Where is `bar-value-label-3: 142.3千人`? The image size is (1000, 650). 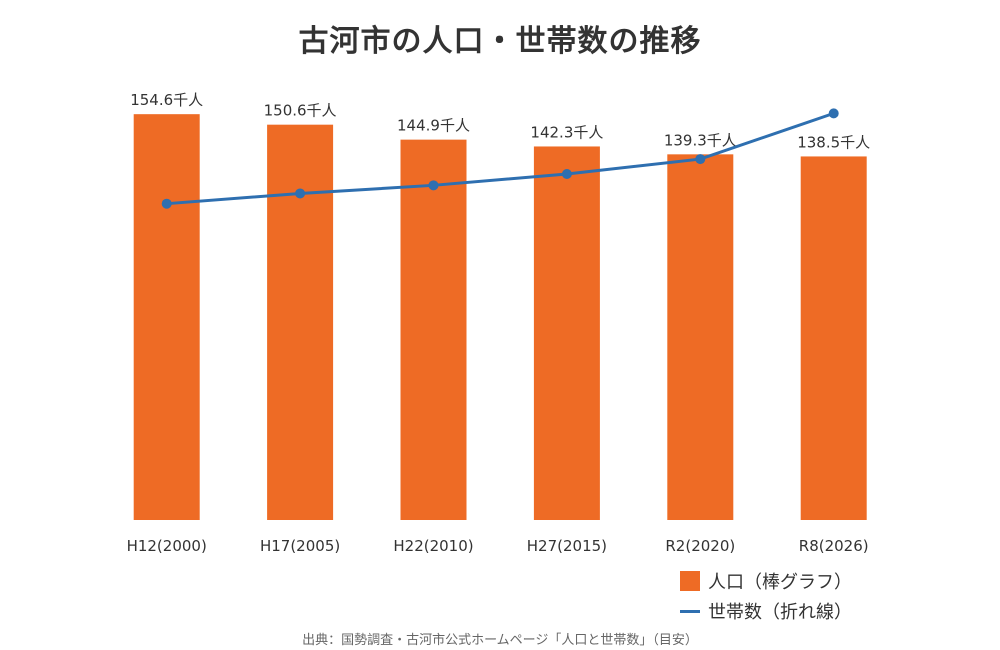
bar-value-label-3: 142.3千人 is located at coordinates (566, 132).